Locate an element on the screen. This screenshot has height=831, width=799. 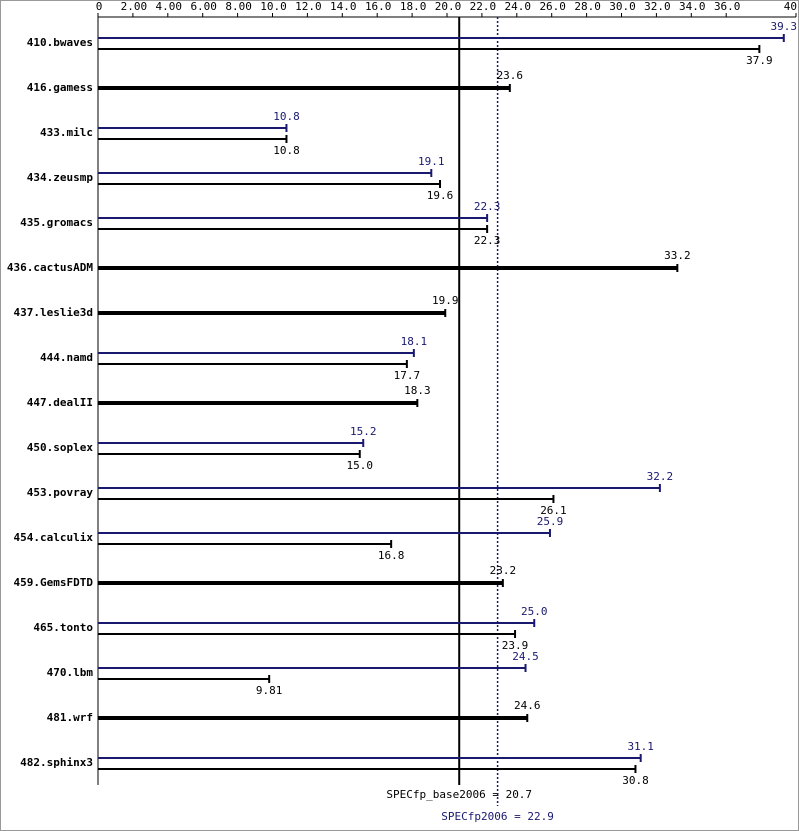
x-tick-label: 6.00 is located at coordinates (203, 6).